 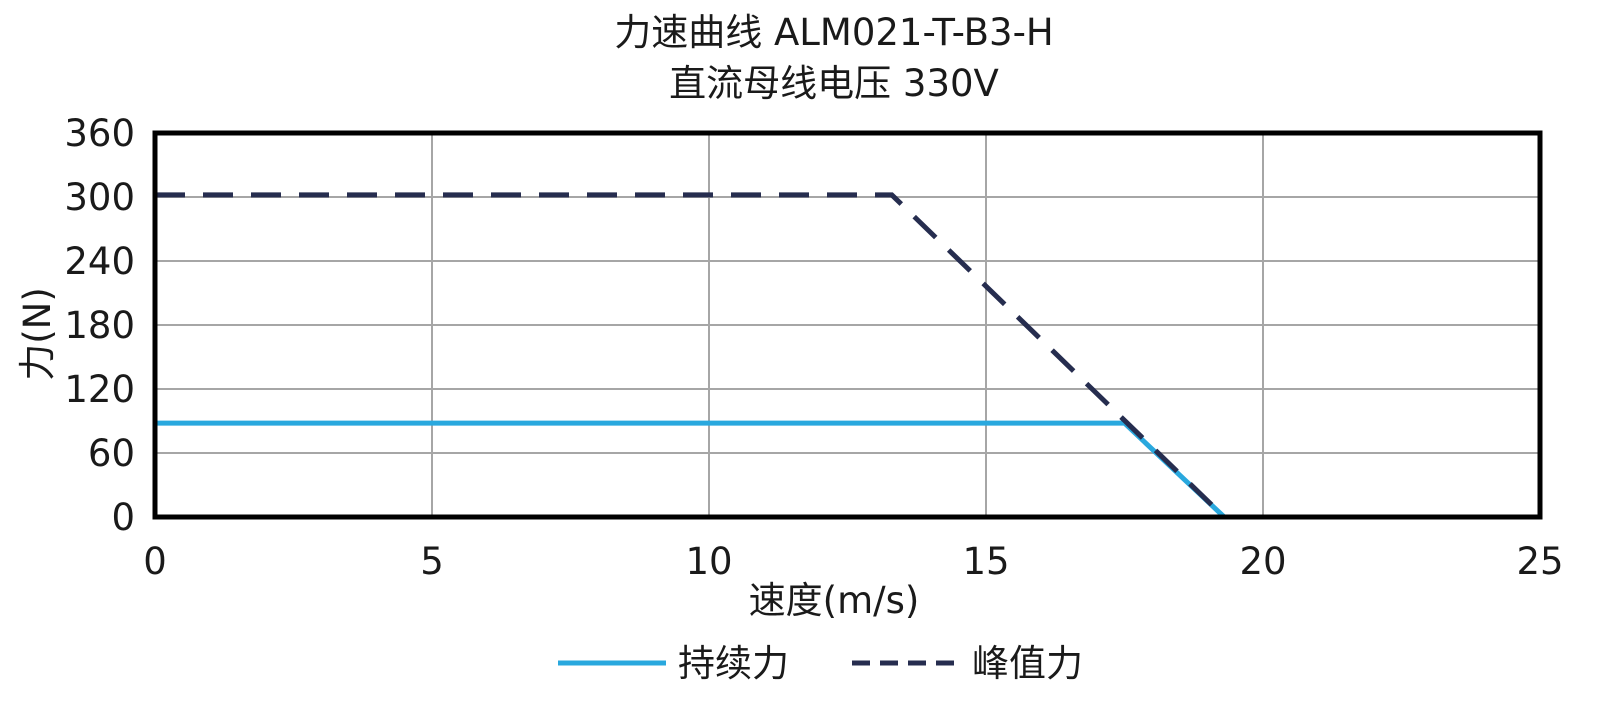 What do you see at coordinates (834, 32) in the screenshot?
I see `chart-title: 力速曲线 ALM021-T-B3-H` at bounding box center [834, 32].